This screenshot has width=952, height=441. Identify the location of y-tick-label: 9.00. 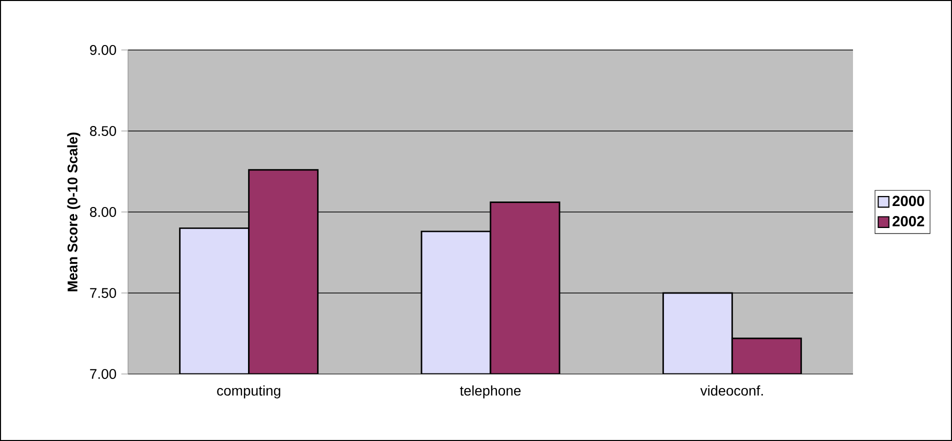
(103, 50).